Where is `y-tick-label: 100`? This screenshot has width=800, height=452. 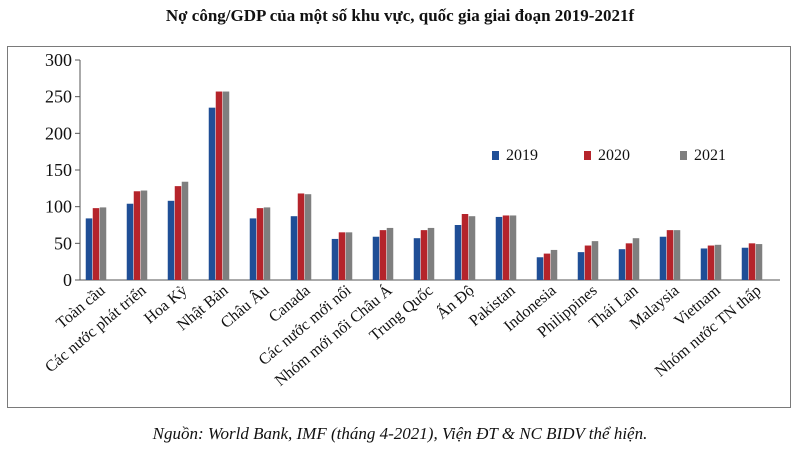 y-tick-label: 100 is located at coordinates (58, 207).